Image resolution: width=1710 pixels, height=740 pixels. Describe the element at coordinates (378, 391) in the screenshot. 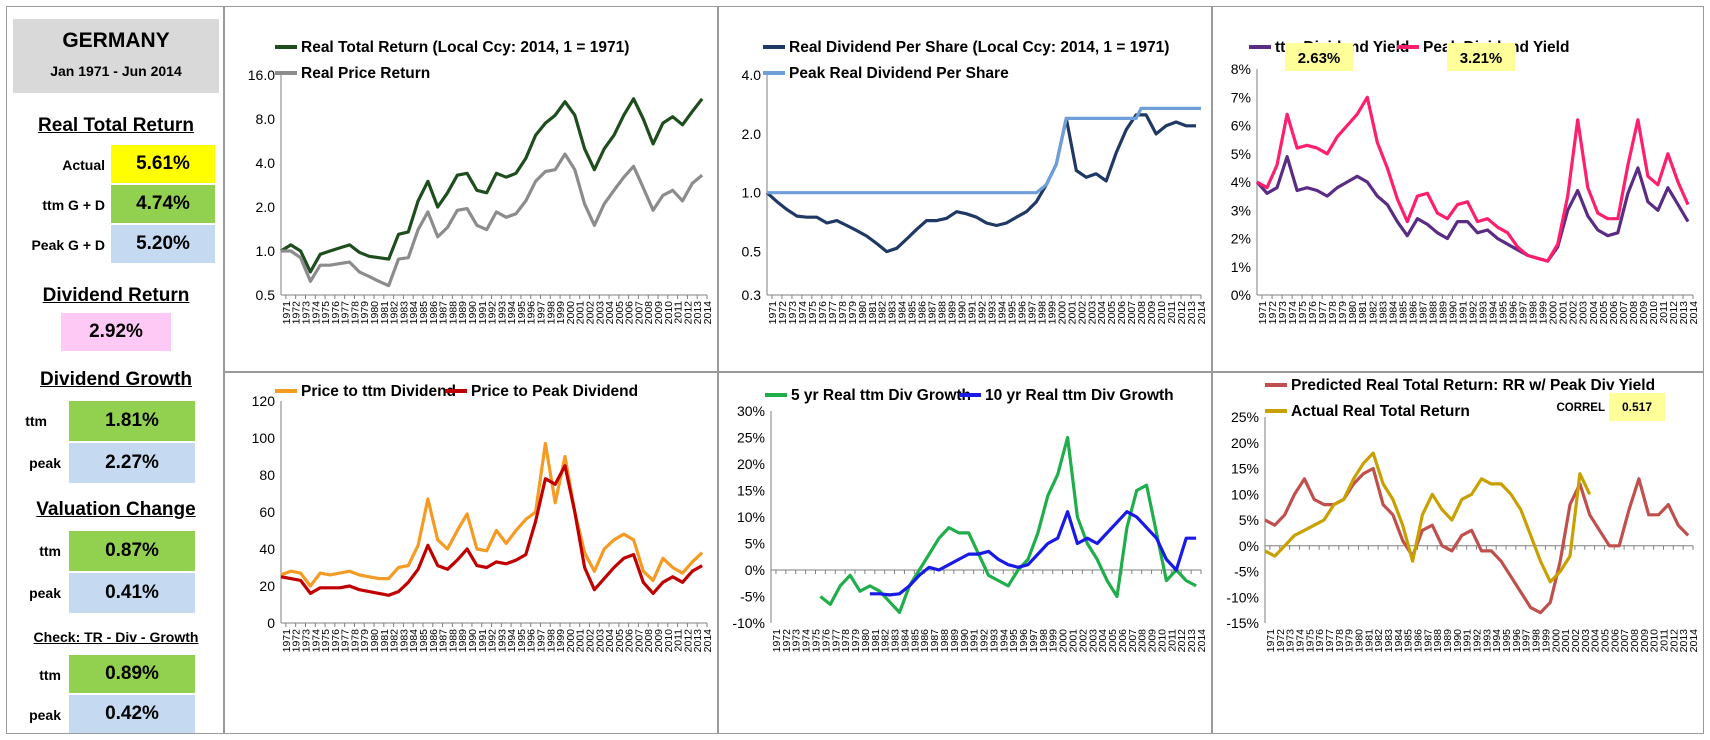

I see `legend-label: Price to ttm Dividend` at that location.